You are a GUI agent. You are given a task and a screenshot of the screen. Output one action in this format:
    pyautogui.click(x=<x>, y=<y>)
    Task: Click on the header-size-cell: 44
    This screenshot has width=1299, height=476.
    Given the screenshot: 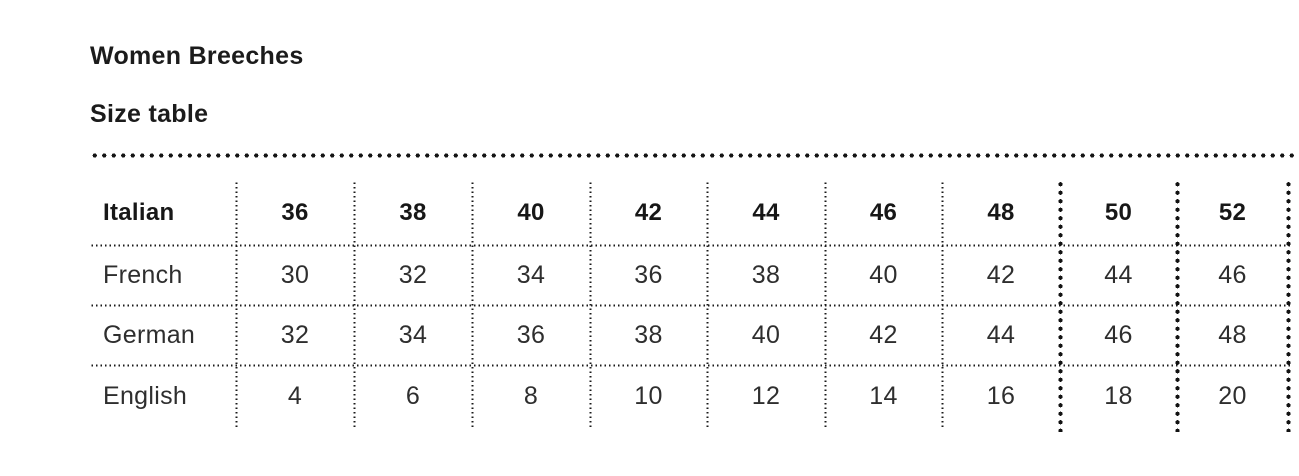 What is the action you would take?
    pyautogui.click(x=766, y=212)
    